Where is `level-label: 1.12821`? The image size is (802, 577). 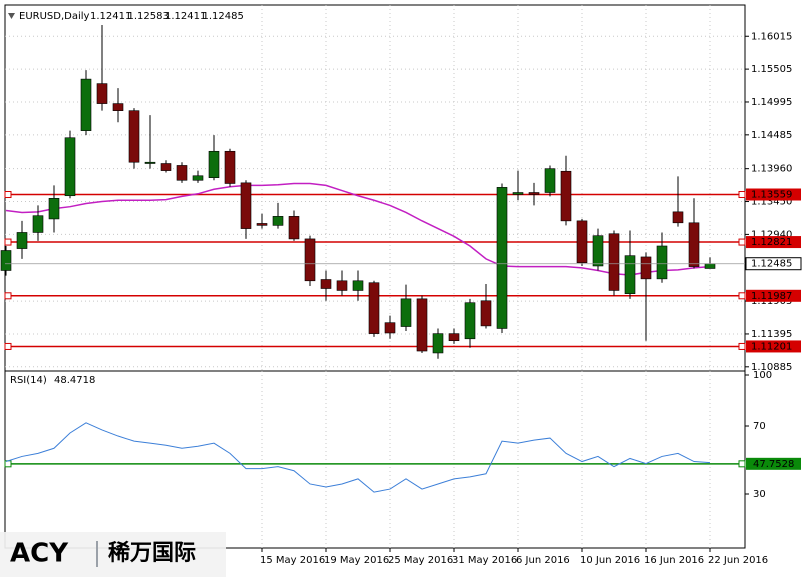
level-label: 1.12821 is located at coordinates (771, 242).